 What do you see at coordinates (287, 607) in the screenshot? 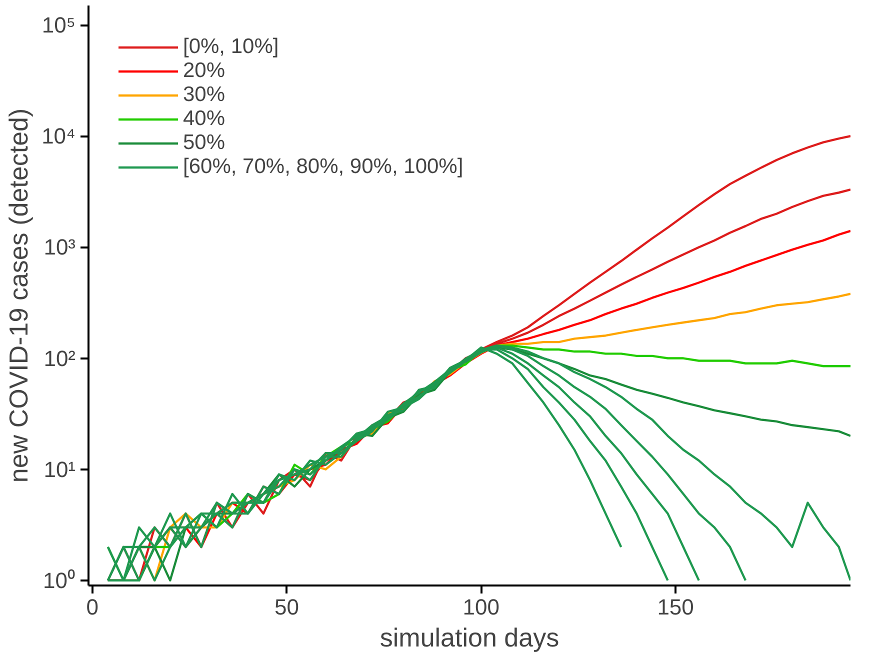
I see `x-tick-label: 50` at bounding box center [287, 607].